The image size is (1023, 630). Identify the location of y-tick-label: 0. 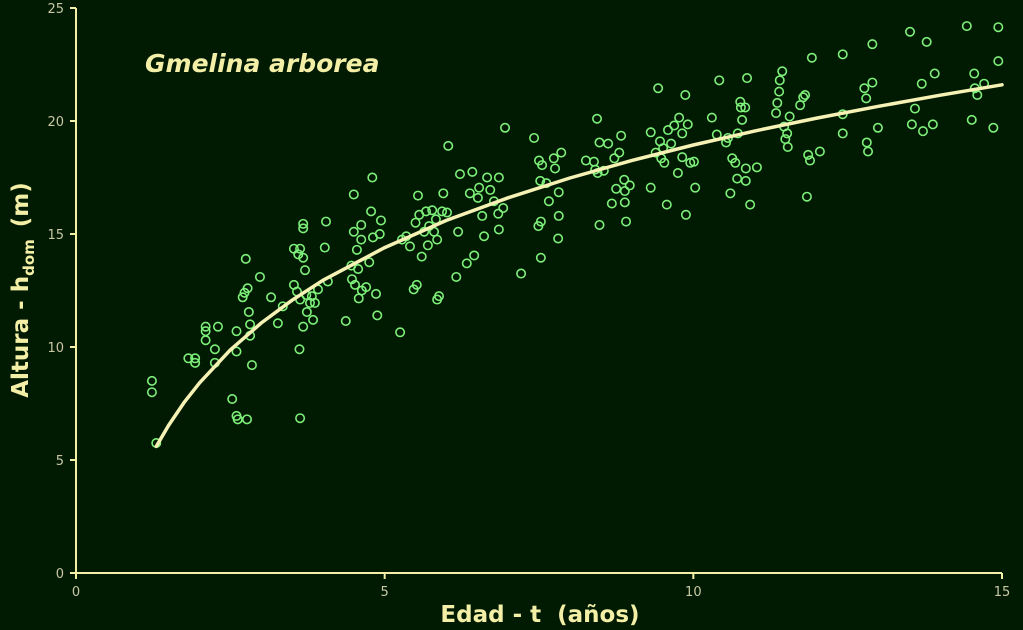
(60, 574).